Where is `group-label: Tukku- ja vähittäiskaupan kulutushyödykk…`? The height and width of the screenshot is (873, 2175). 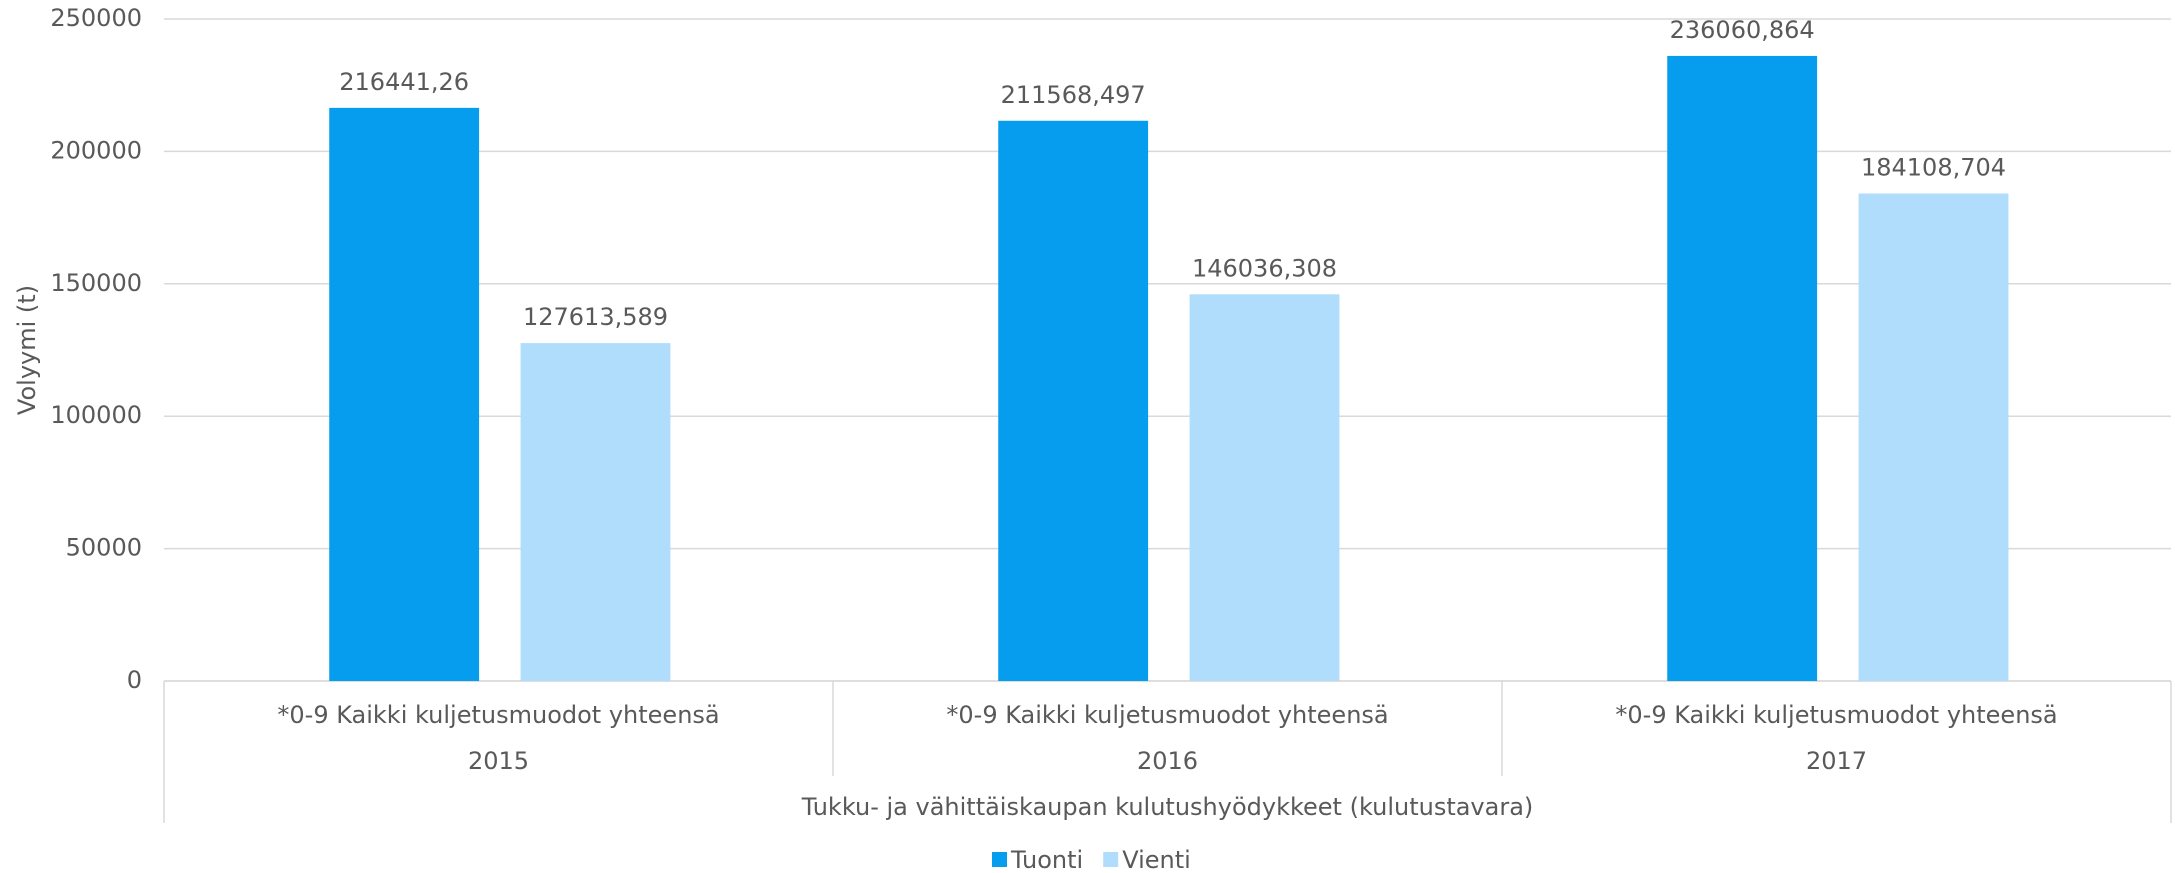
group-label: Tukku- ja vähittäiskaupan kulutushyödykk… is located at coordinates (1167, 807).